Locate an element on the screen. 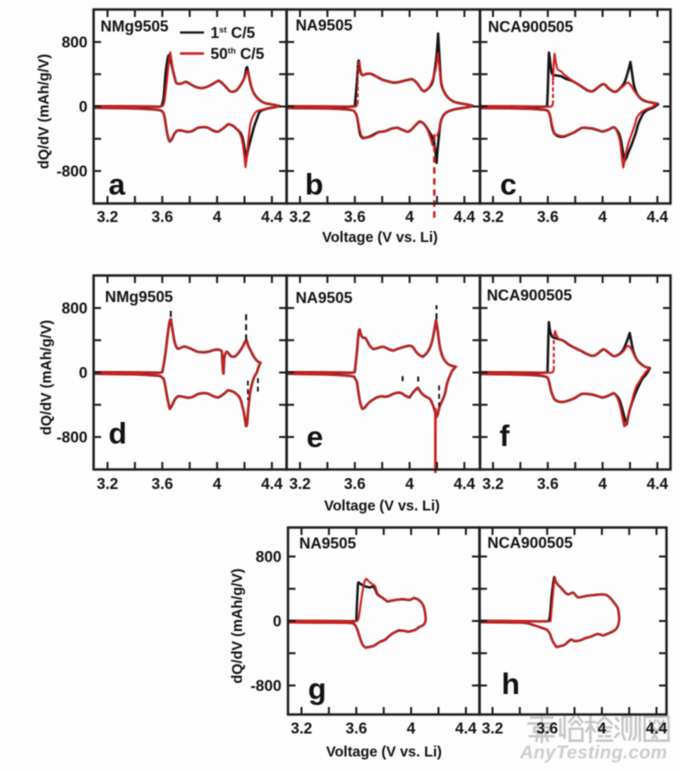 This screenshot has height=771, width=680. svg-text: d is located at coordinates (118, 434).